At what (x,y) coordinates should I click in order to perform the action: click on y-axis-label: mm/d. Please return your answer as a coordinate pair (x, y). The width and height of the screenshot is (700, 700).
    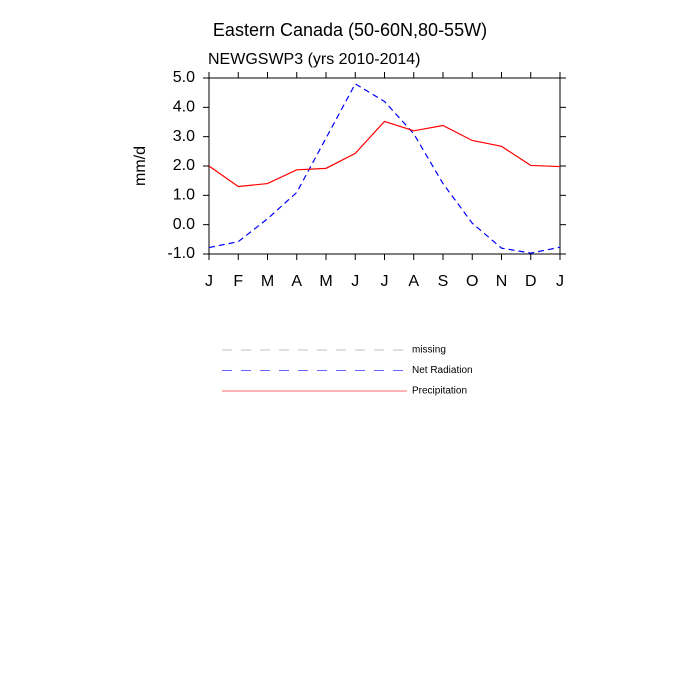
    Looking at the image, I should click on (140, 166).